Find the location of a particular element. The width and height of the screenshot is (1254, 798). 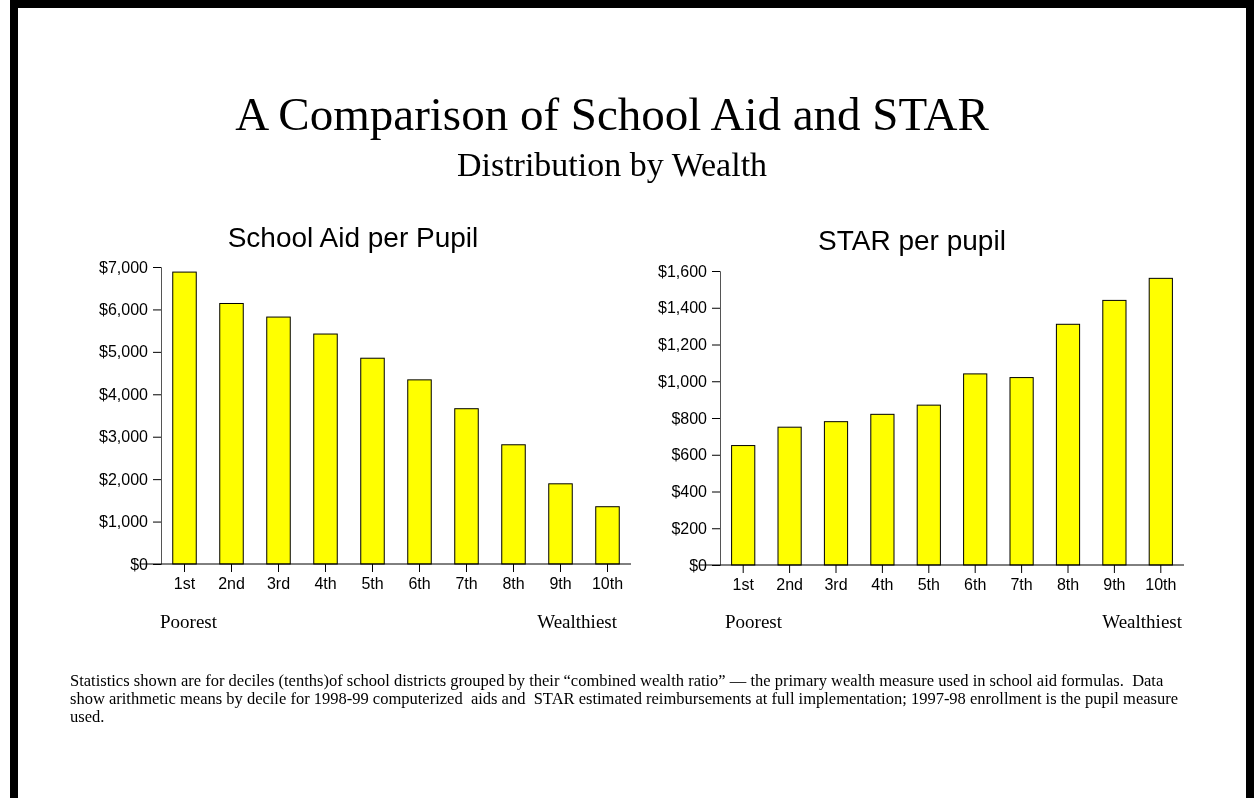

text: Statistics shown are for deciles (tenths)of school districts grouped by their “combined wealth ratio” — the primary wealth measure used in school aid formulas. Data show arithmetic means by decile for 1998-99 computerized aids and STAR estimated reimbursements at full implementation; 1997-98 enrollment is the pupil measure used. is located at coordinates (625, 698).